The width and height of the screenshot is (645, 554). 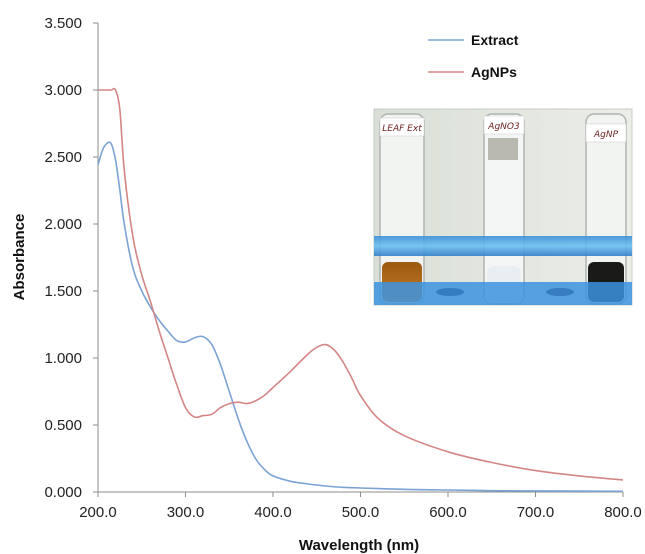 I want to click on y-tick-label: 2.000, so click(x=63, y=224).